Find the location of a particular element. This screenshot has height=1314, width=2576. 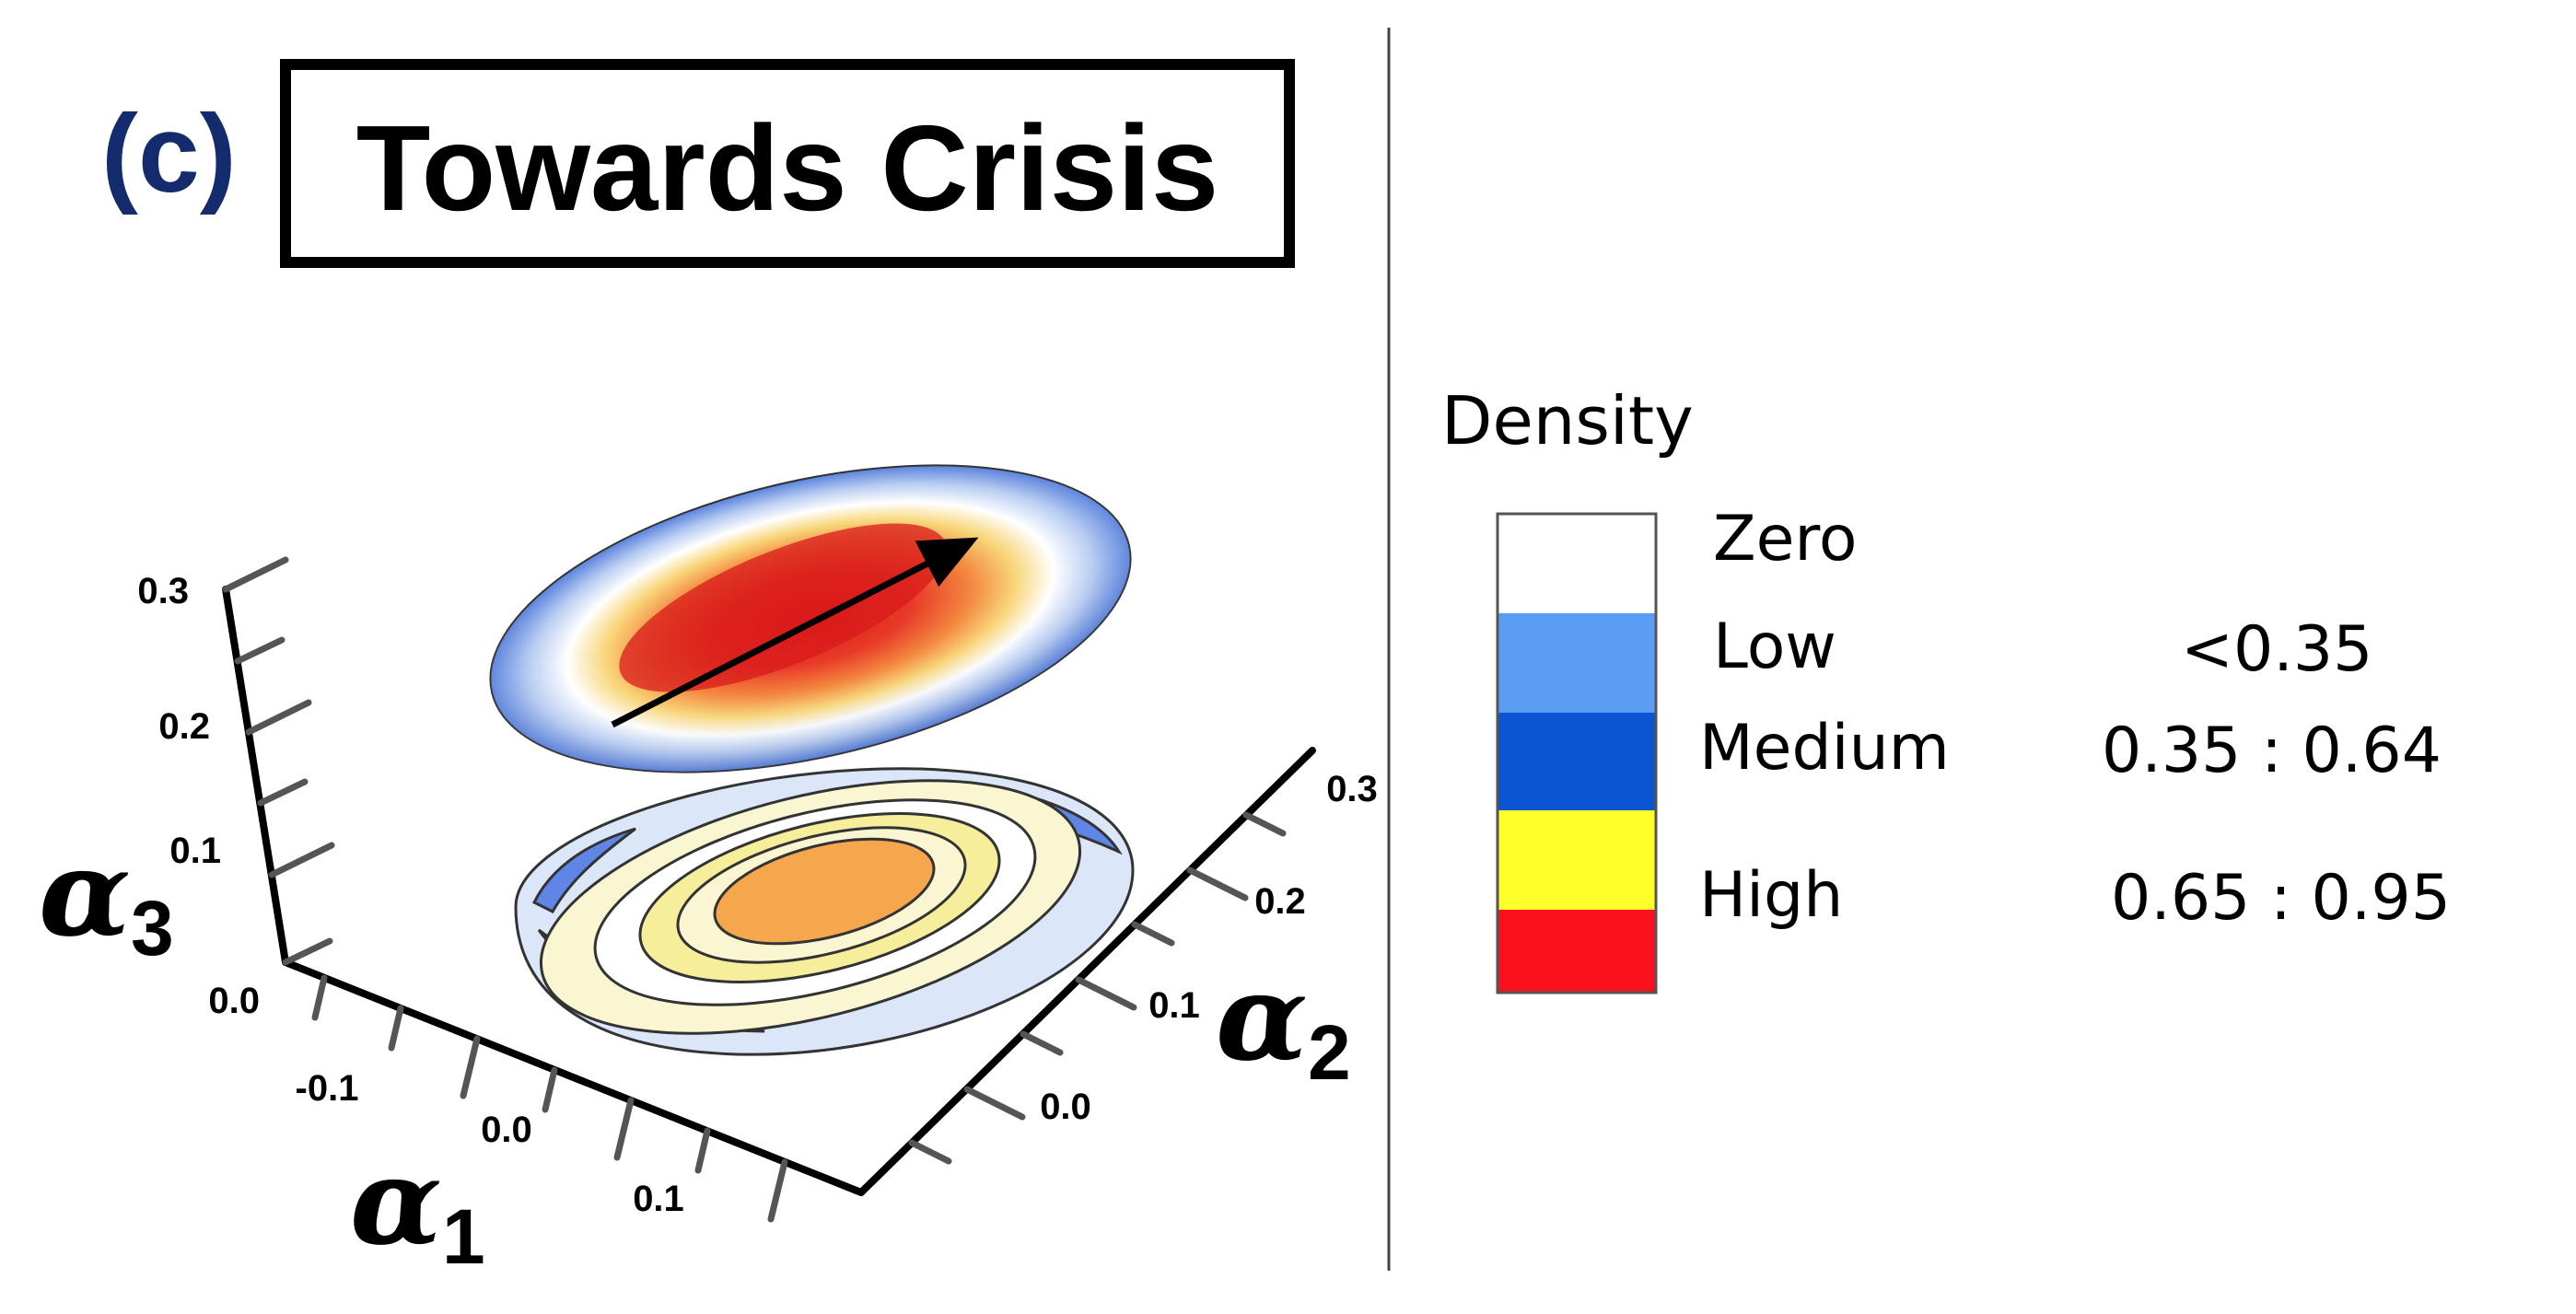

legend-swatches is located at coordinates (1577, 753).